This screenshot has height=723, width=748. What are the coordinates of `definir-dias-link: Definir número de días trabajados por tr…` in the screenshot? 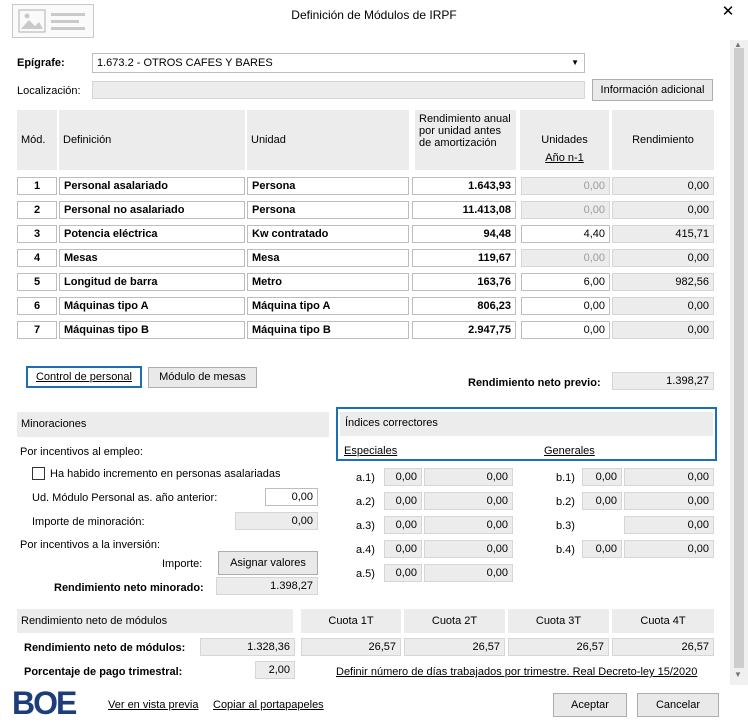 It's located at (517, 672).